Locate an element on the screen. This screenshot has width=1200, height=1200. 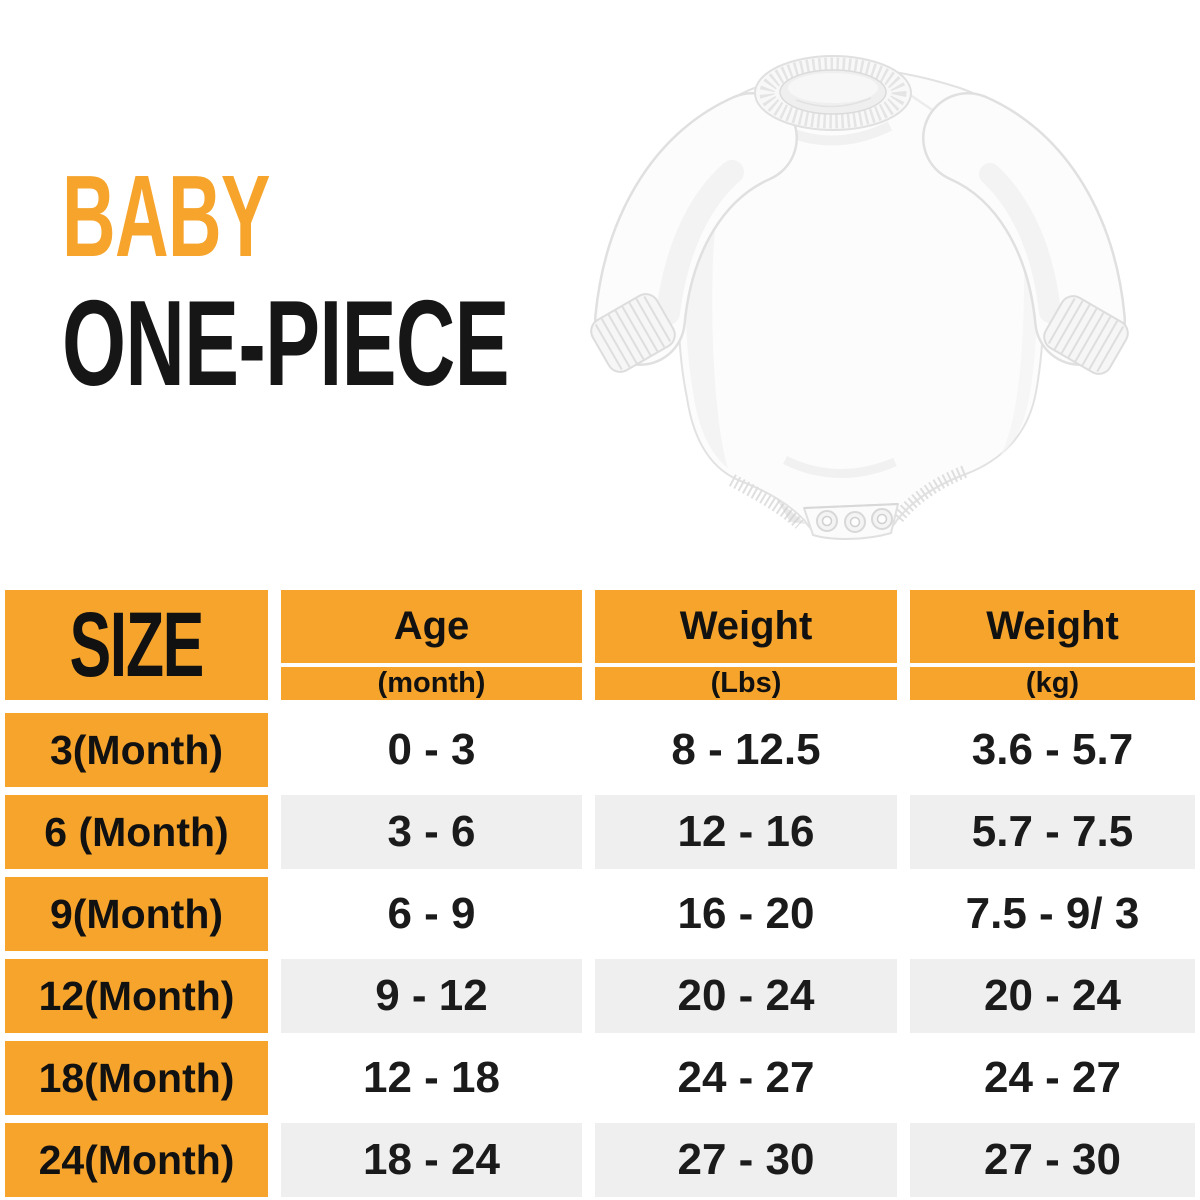
romper-collar is located at coordinates (833, 93).